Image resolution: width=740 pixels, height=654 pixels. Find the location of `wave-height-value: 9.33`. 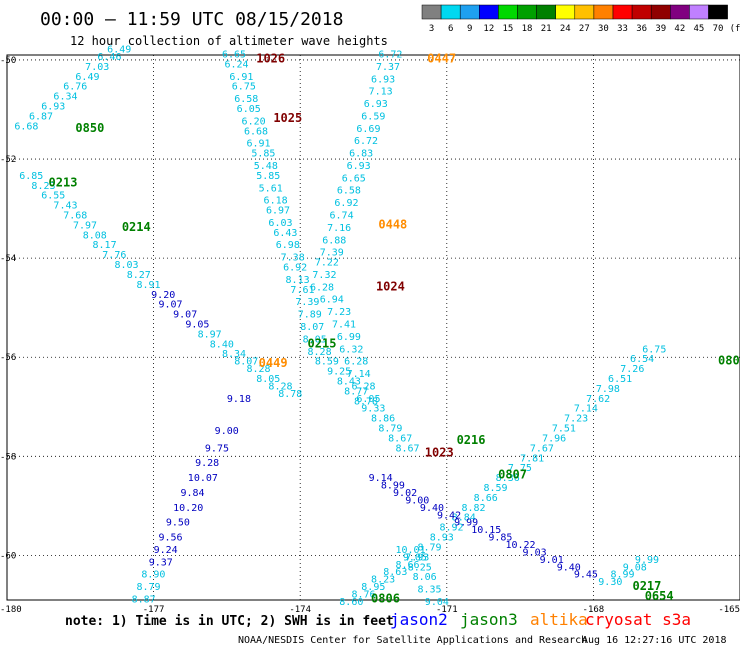

wave-height-value: 9.33 is located at coordinates (373, 409).